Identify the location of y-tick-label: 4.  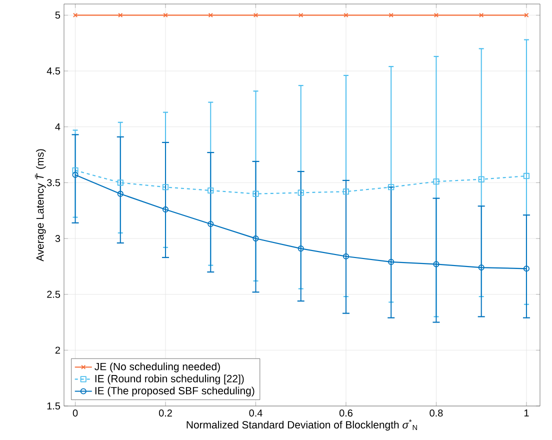
(57, 126).